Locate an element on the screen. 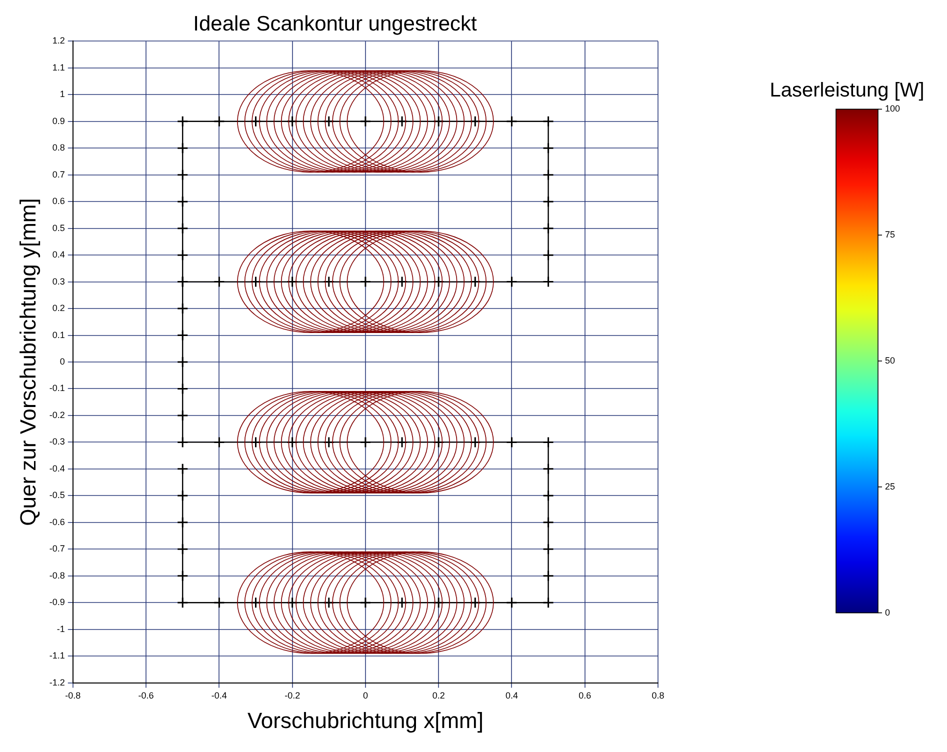 This screenshot has height=752, width=947. color-bar-label: 0 is located at coordinates (887, 612).